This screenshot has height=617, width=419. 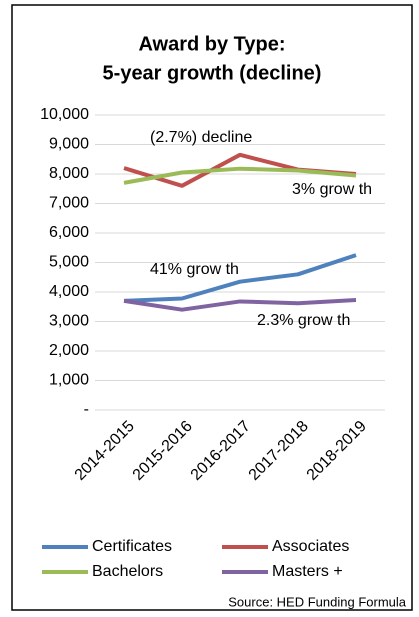 I want to click on y-tick-label: 8,000, so click(x=69, y=173).